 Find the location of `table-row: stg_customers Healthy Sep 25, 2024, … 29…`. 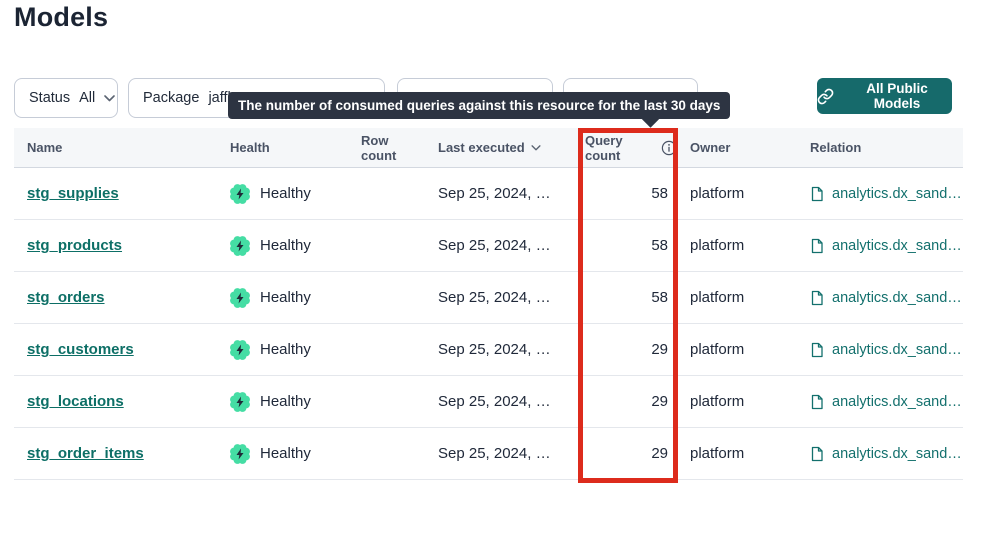

table-row: stg_customers Healthy Sep 25, 2024, … 29… is located at coordinates (488, 350).